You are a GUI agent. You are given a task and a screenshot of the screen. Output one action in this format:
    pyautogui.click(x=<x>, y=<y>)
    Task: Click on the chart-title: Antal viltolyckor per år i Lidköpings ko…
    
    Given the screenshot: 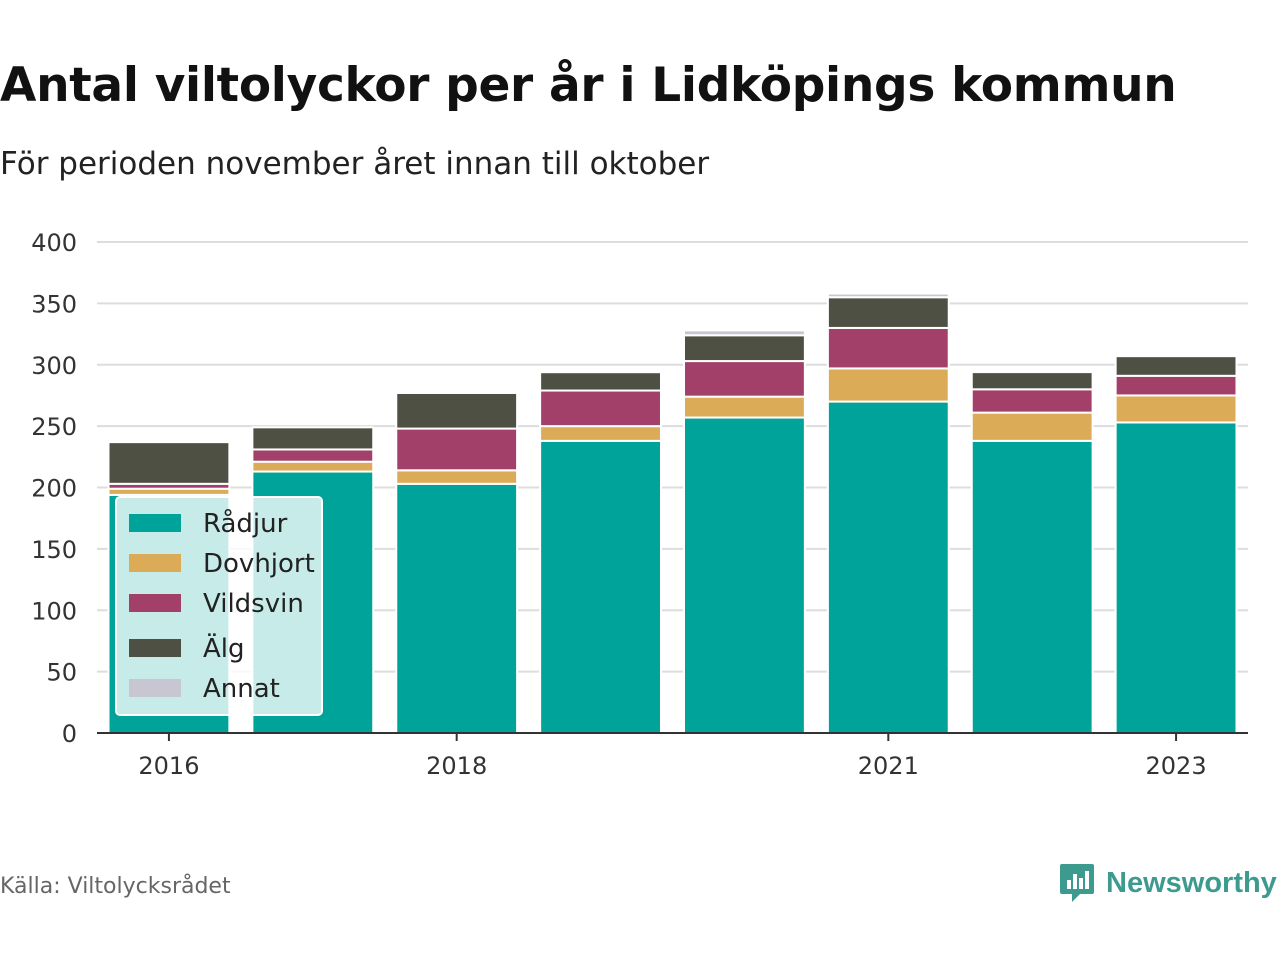 What is the action you would take?
    pyautogui.click(x=588, y=85)
    